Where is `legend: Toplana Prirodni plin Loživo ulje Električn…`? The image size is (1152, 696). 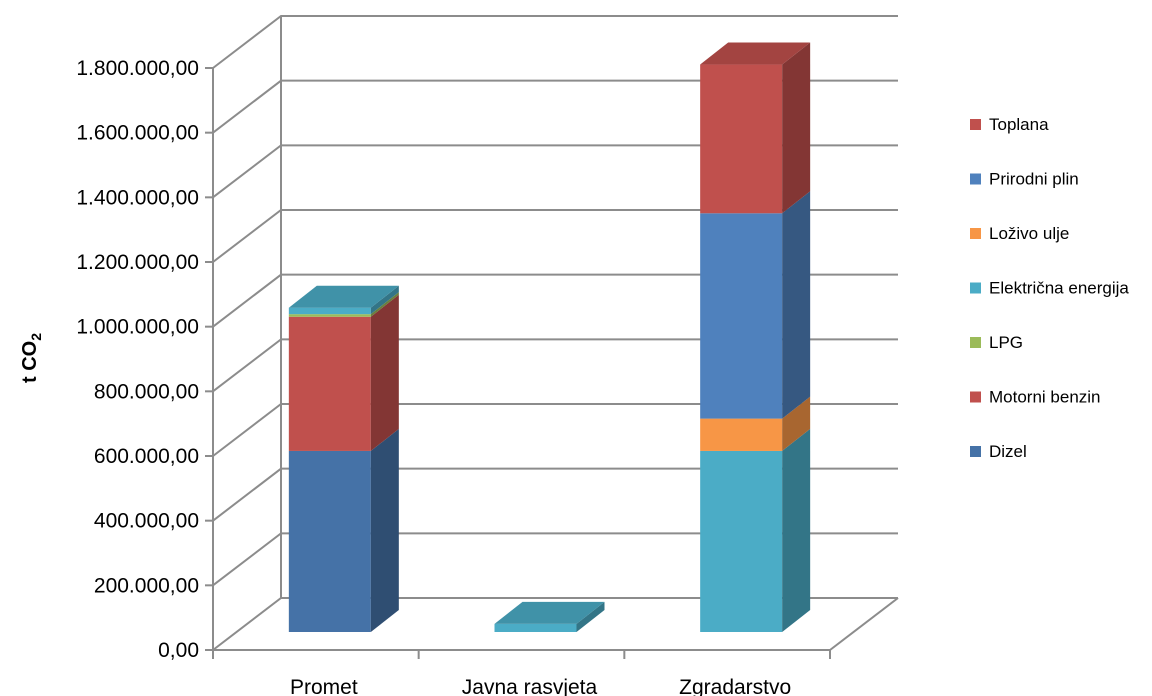
legend: Toplana Prirodni plin Loživo ulje Električn… is located at coordinates (1049, 288).